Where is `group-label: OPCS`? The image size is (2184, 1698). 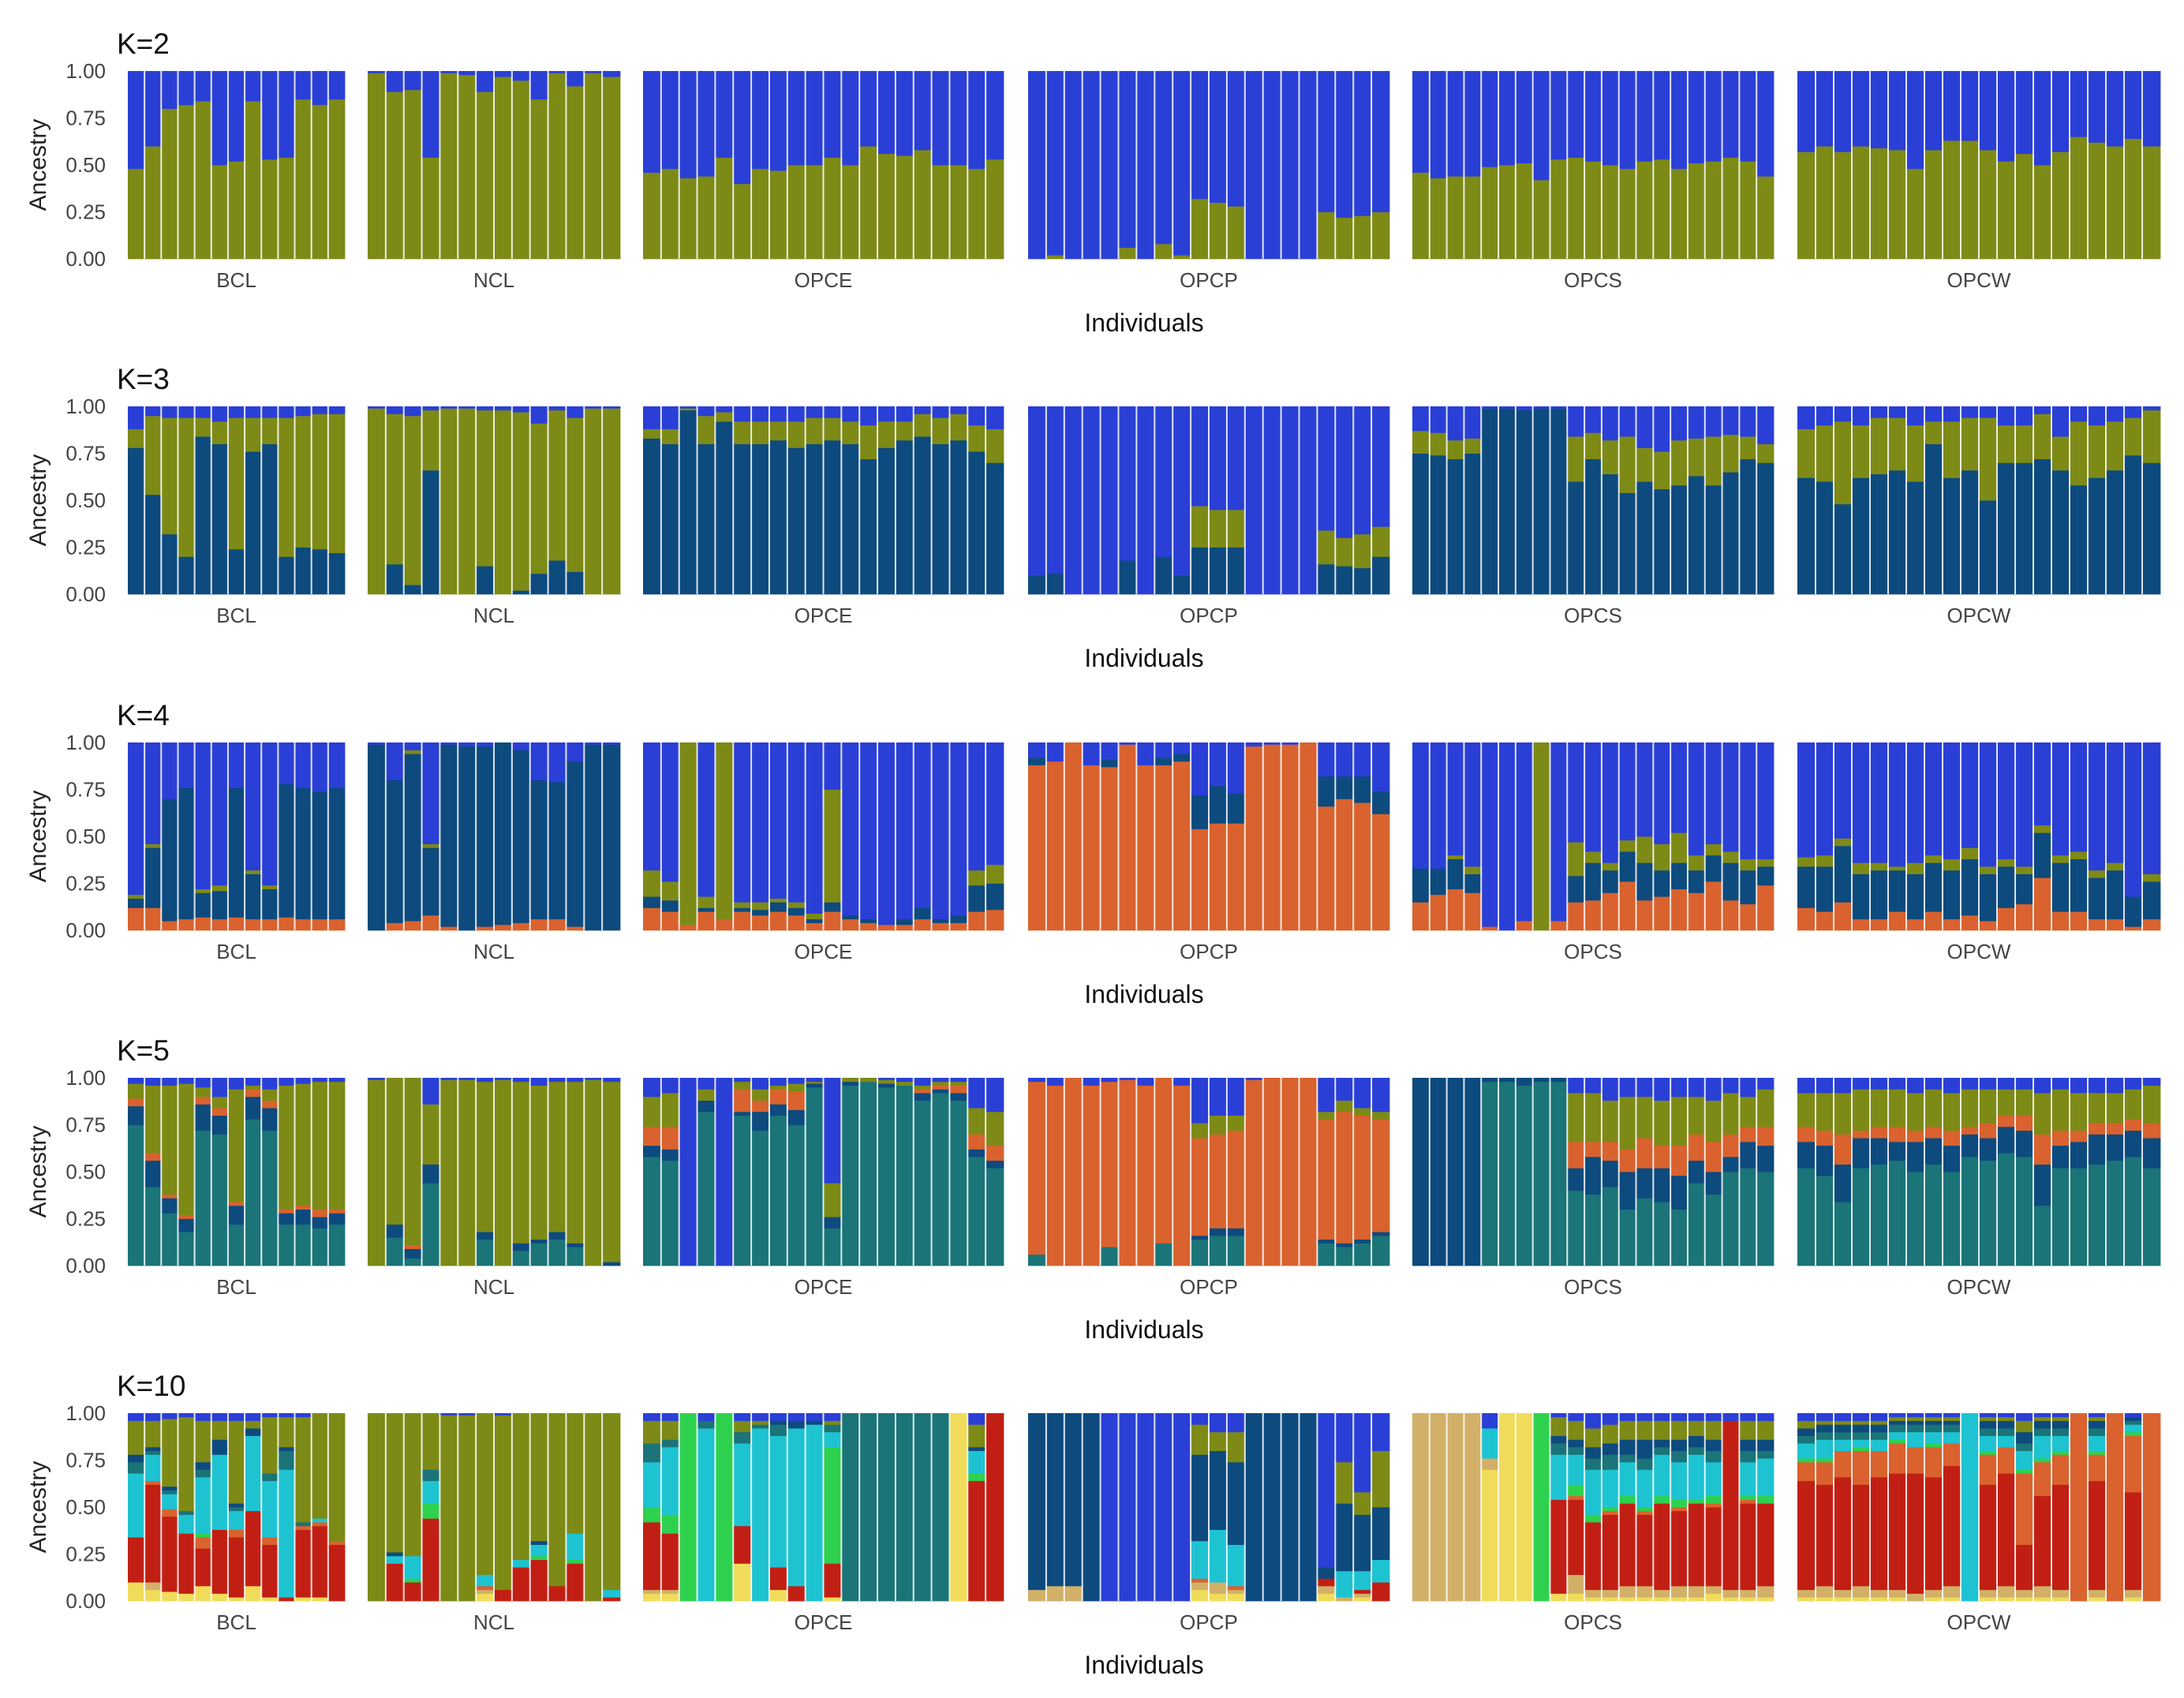
group-label: OPCS is located at coordinates (1593, 280).